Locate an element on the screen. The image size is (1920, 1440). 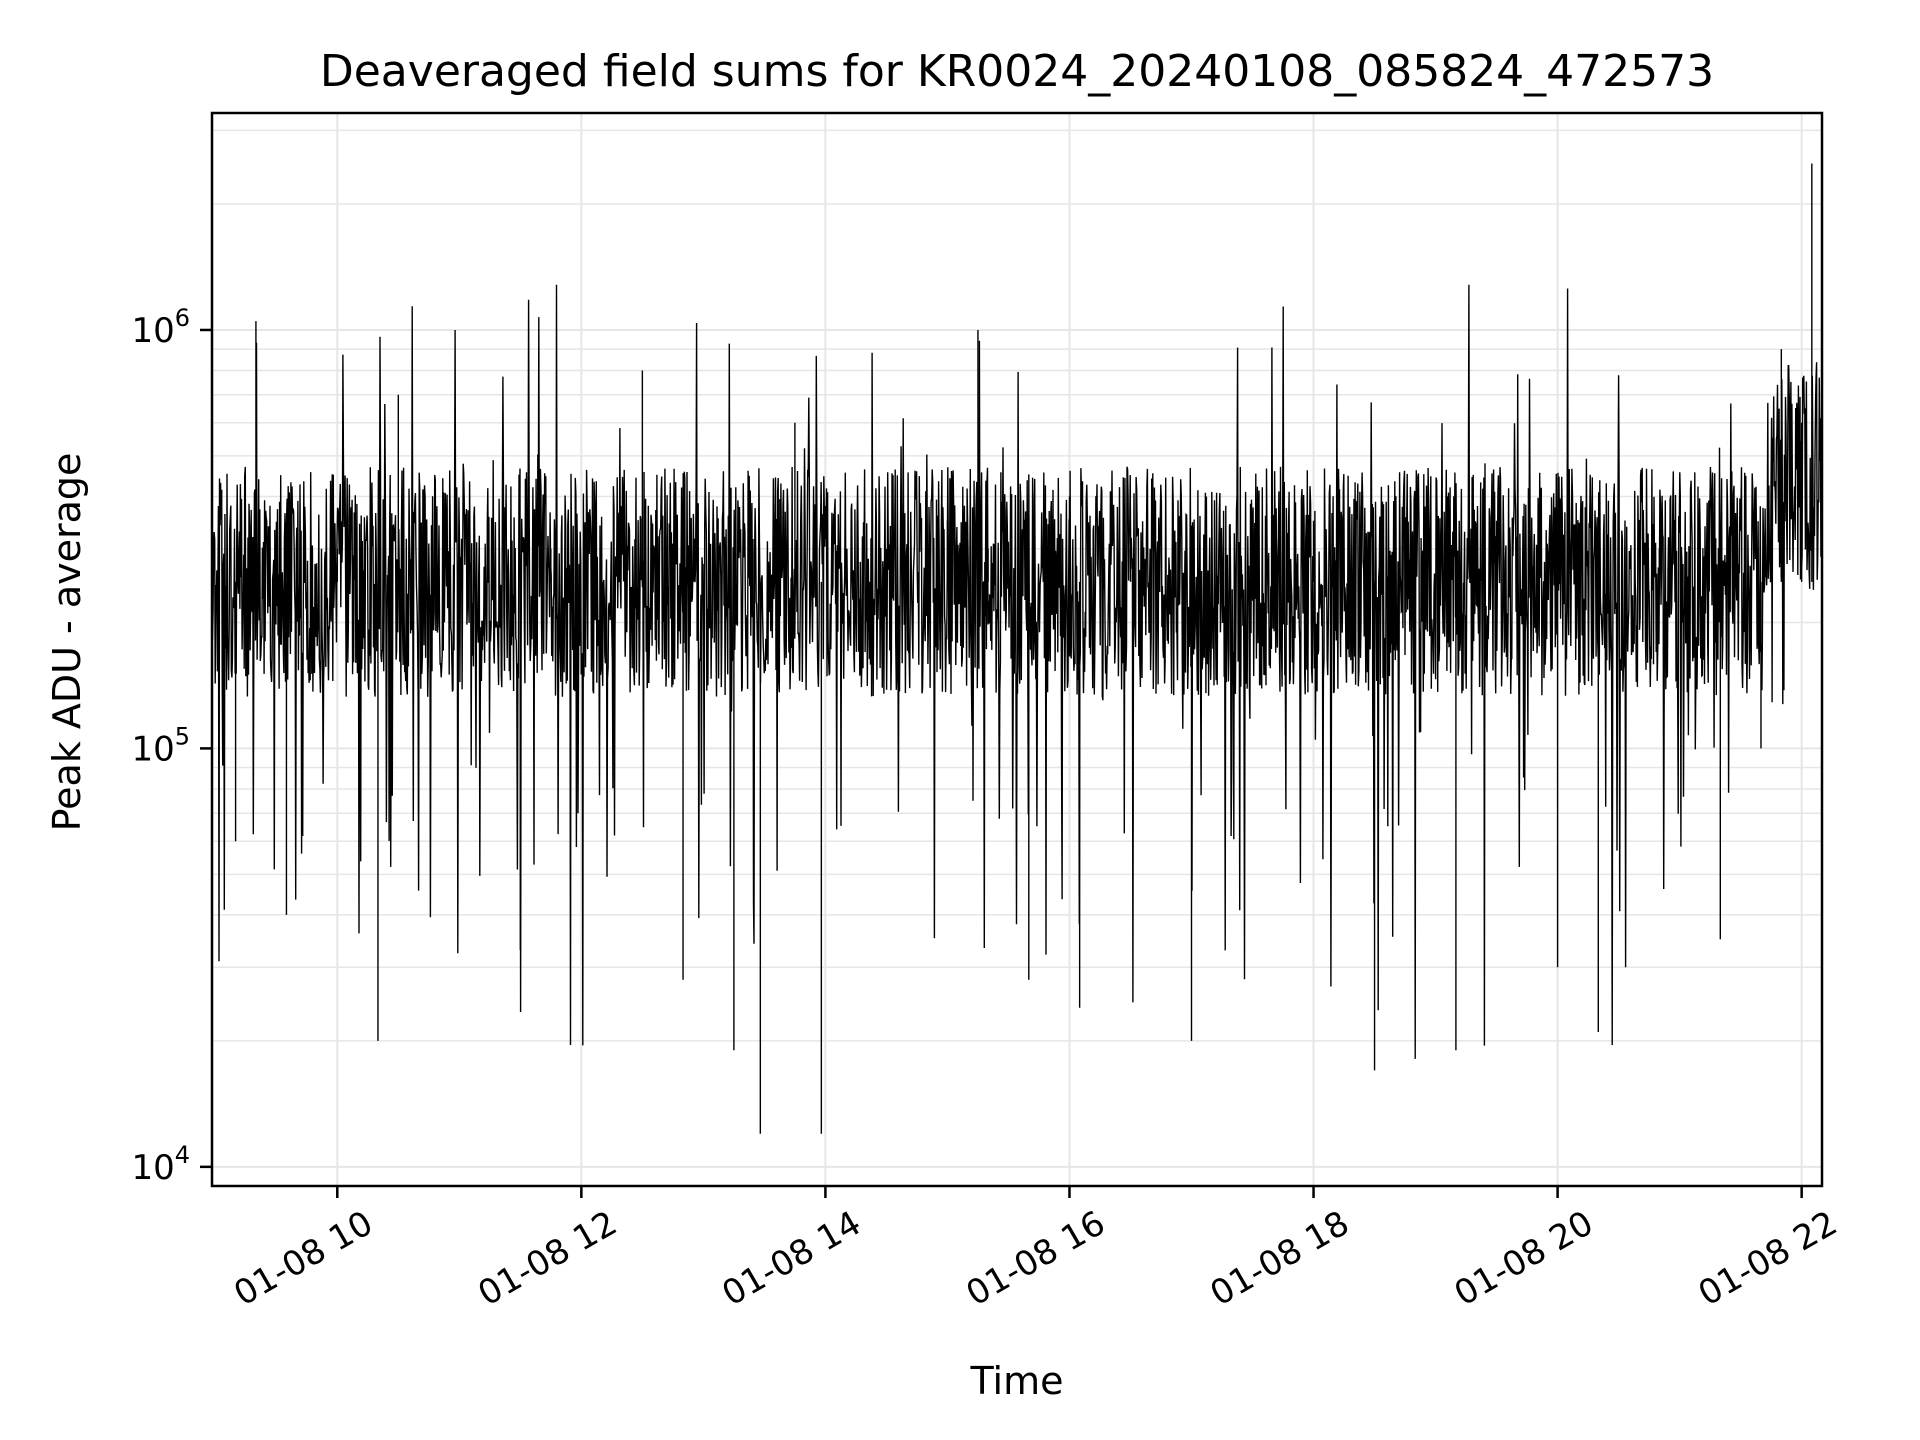
x-tick-label: 01-08 18 is located at coordinates (1280, 1258).